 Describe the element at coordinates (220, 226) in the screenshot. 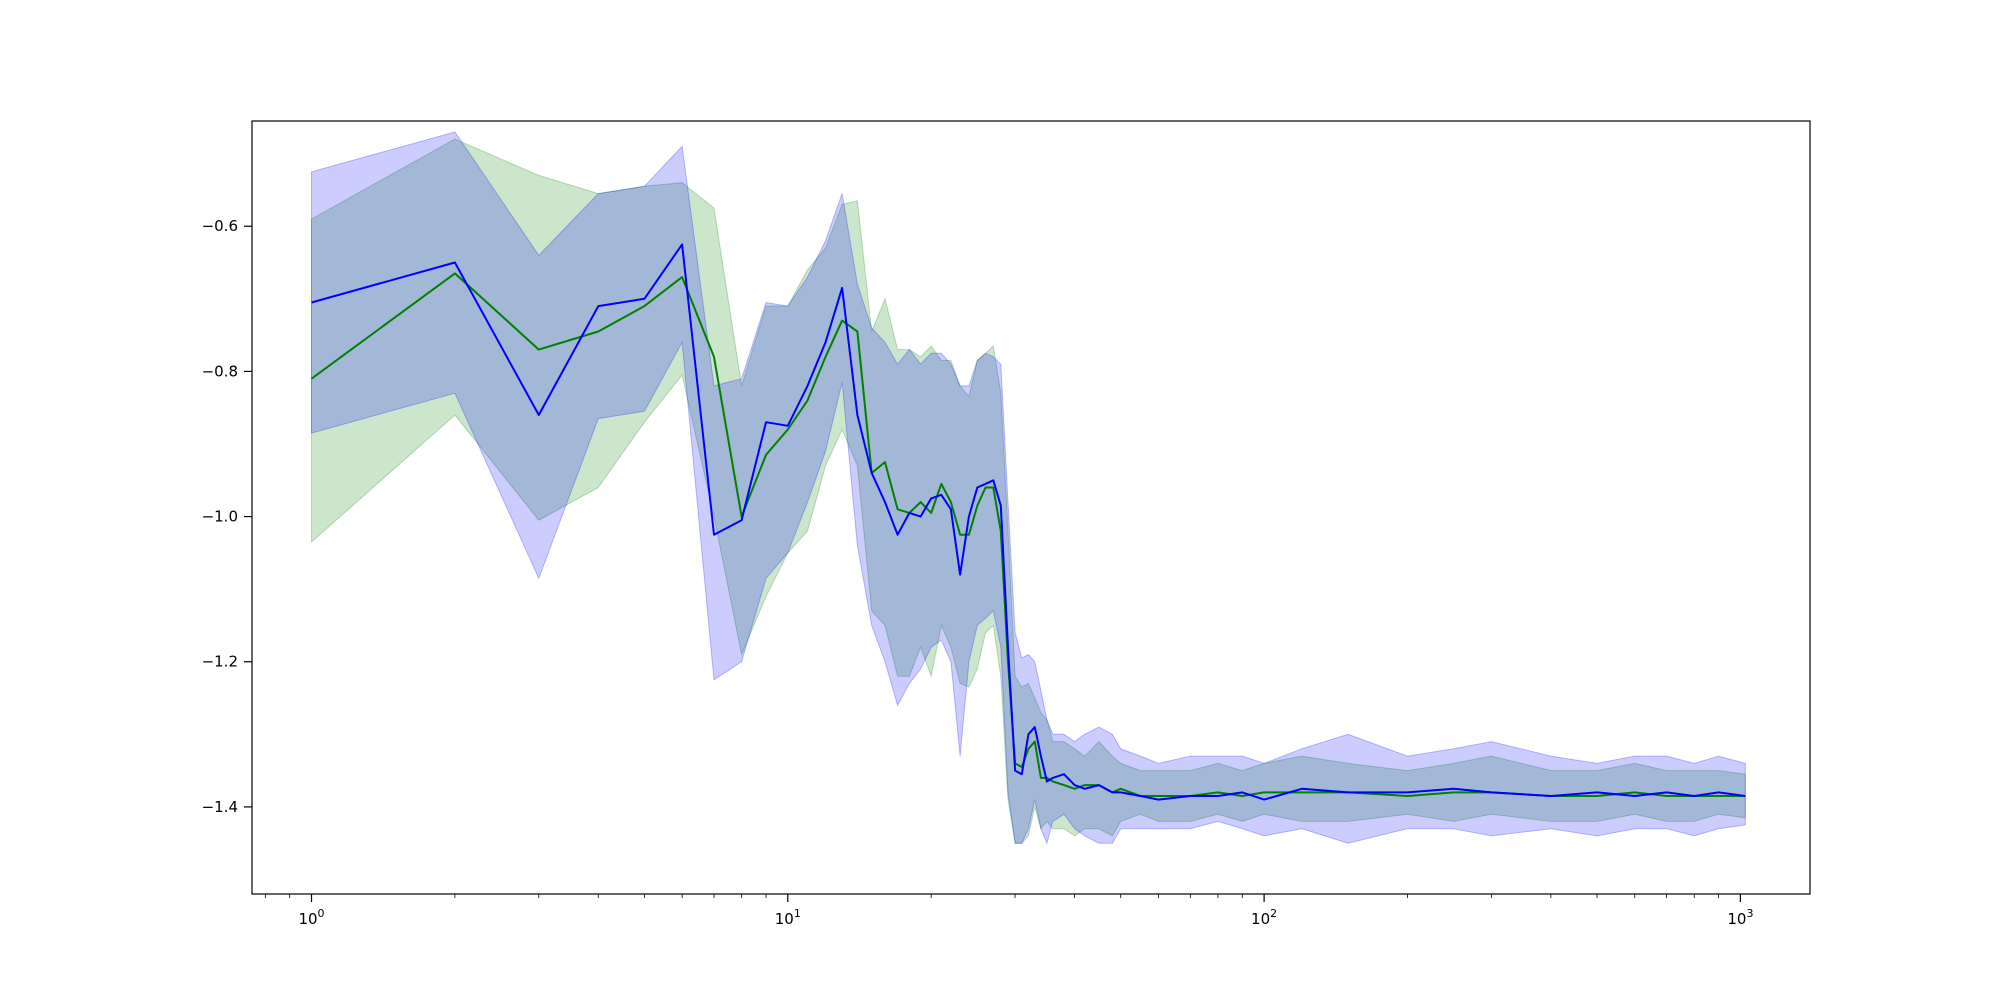

I see `y-tick-label: −0.6` at that location.